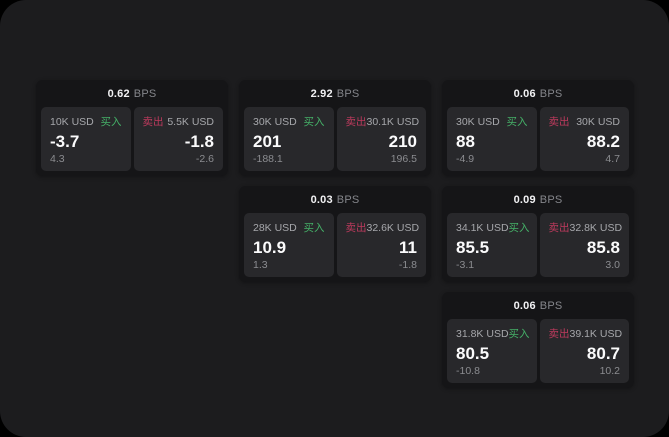 The width and height of the screenshot is (669, 437). Describe the element at coordinates (465, 265) in the screenshot. I see `buy-delta: -3.1` at that location.